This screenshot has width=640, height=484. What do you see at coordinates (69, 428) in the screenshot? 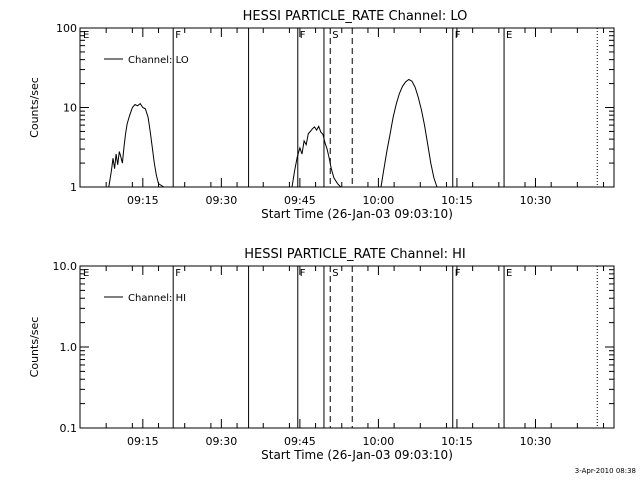
I see `y-tick-label: 0.1` at bounding box center [69, 428].